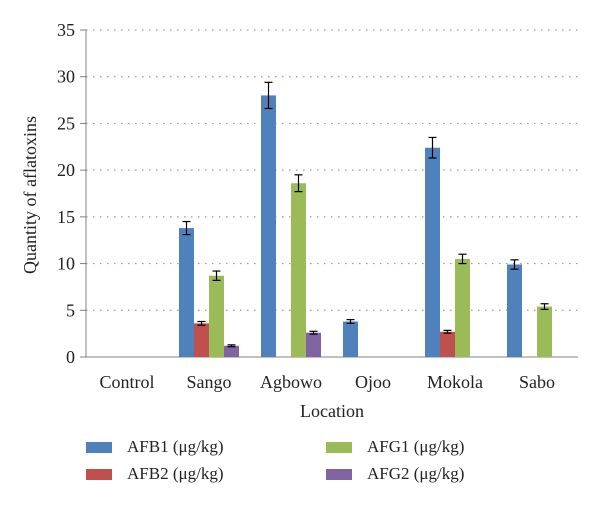 Image resolution: width=600 pixels, height=508 pixels. I want to click on error-bar-afg2-agbowo, so click(313, 332).